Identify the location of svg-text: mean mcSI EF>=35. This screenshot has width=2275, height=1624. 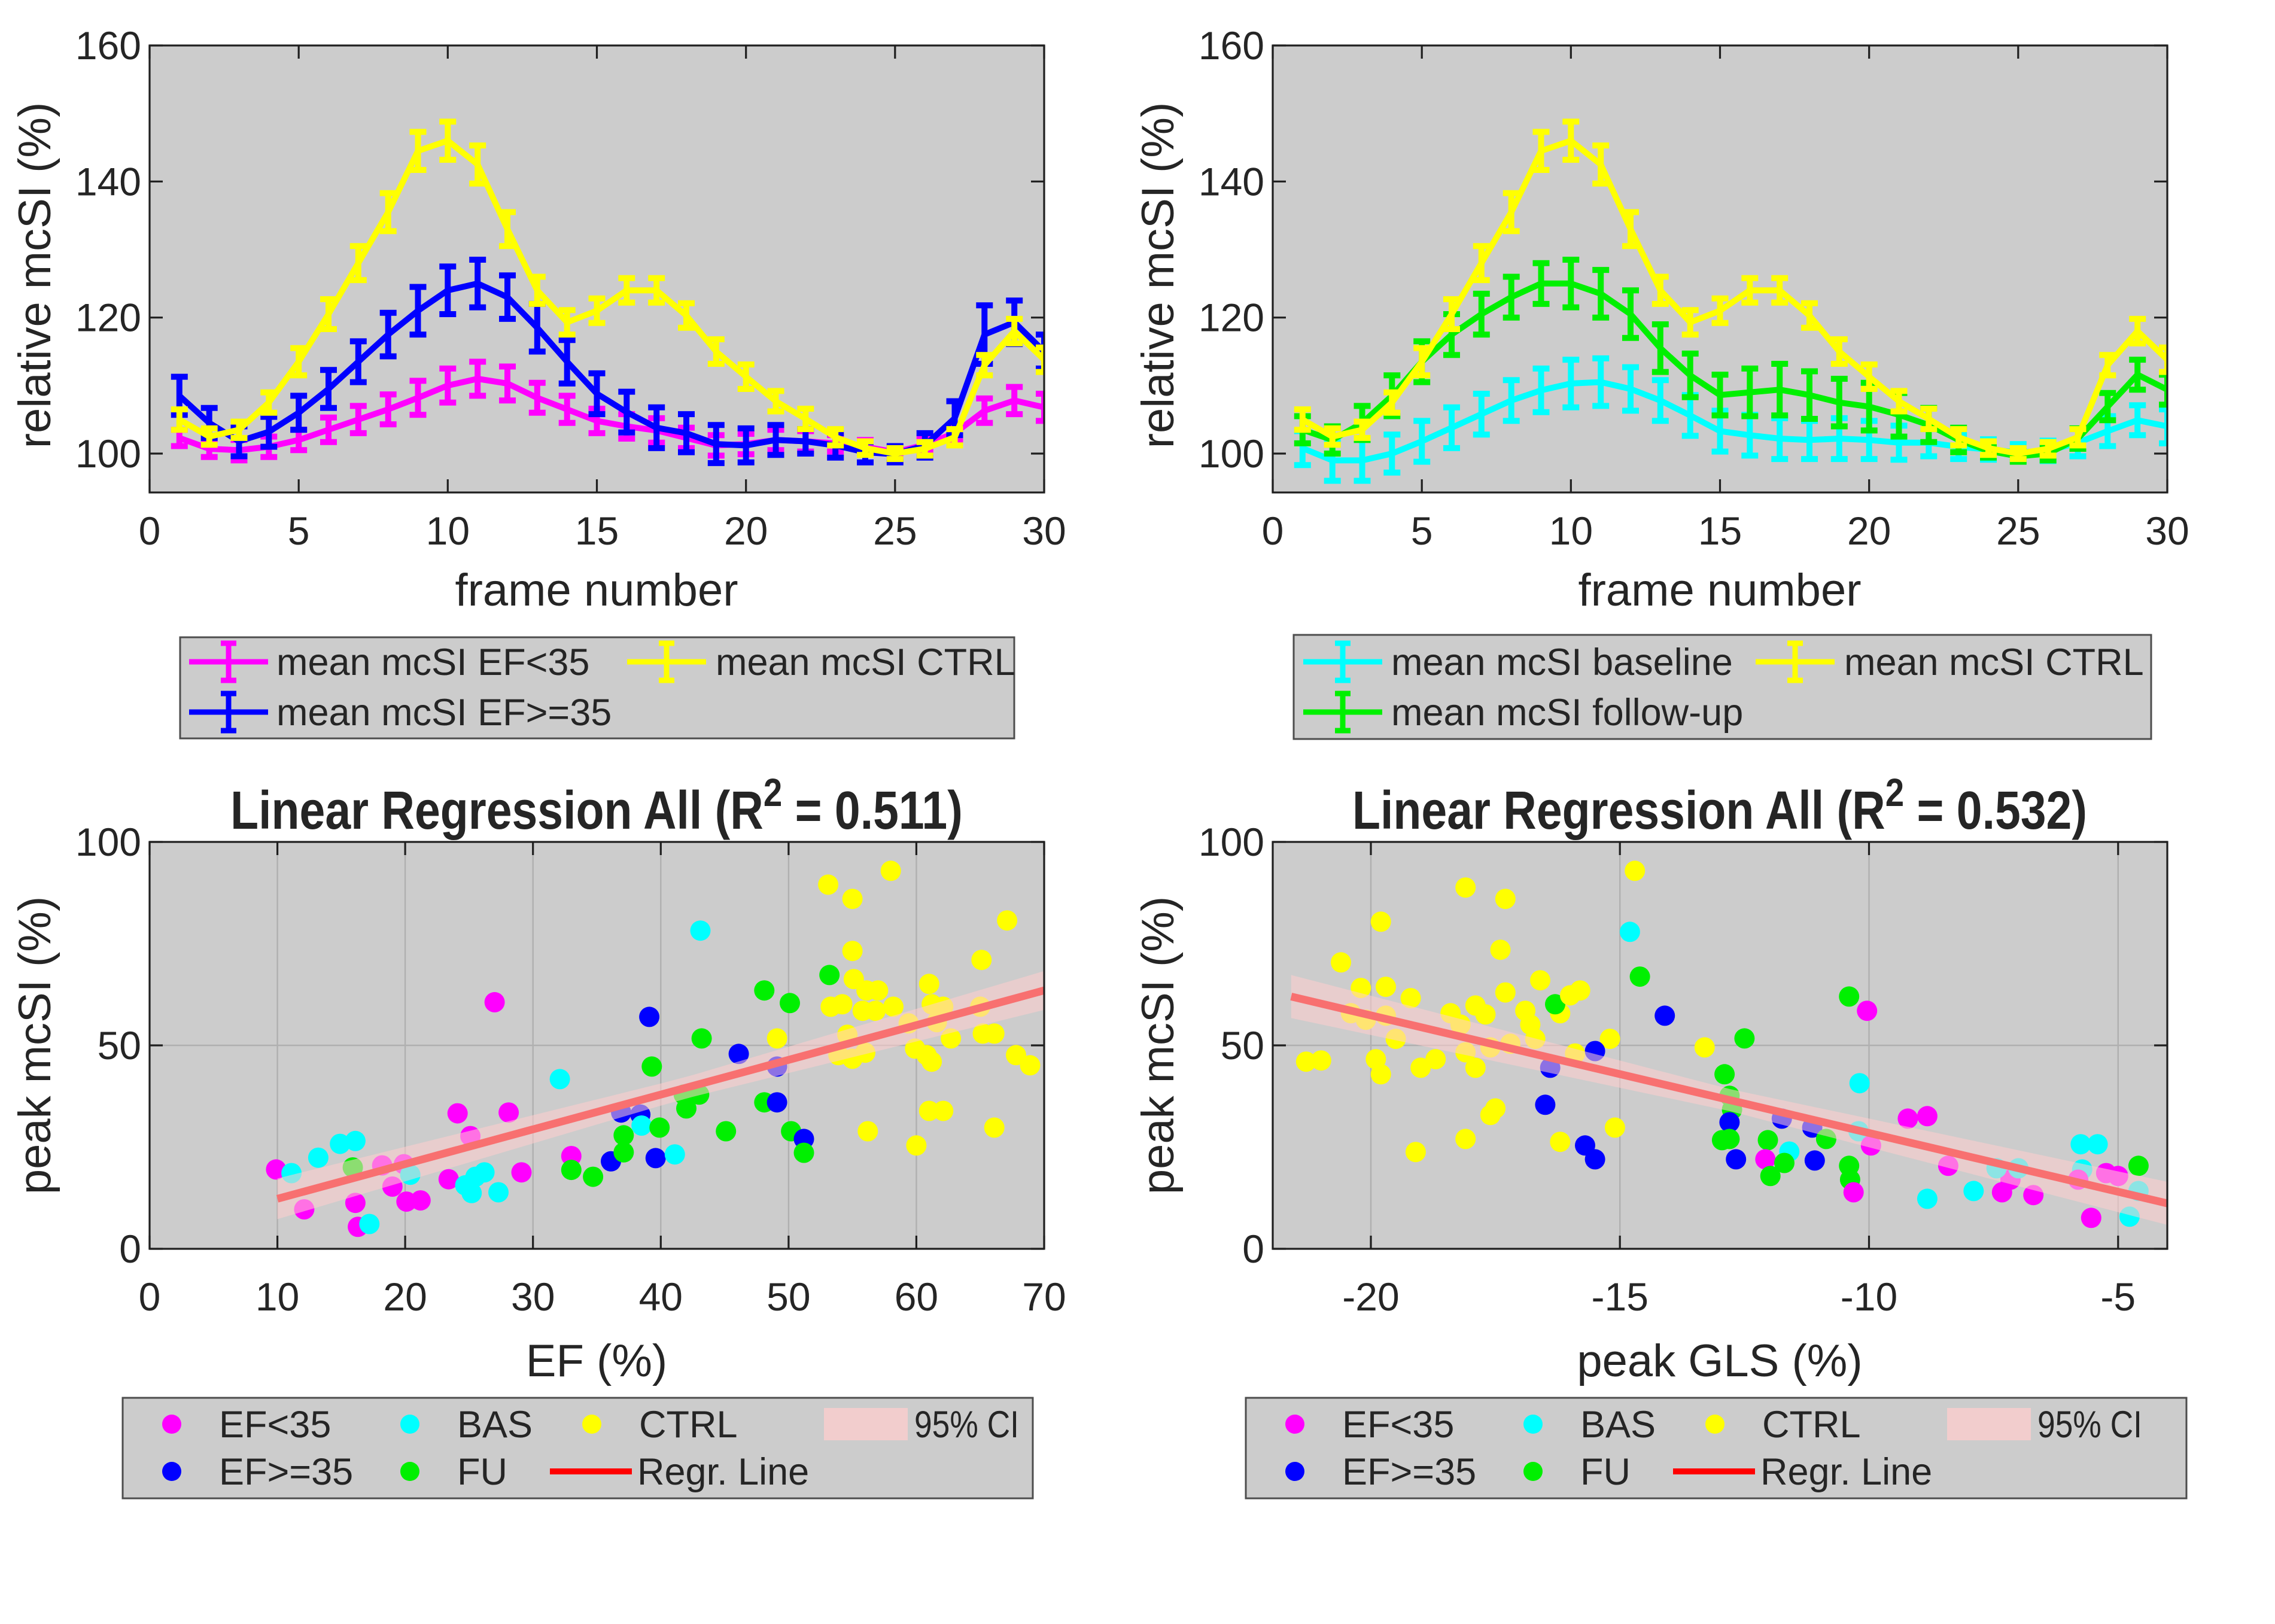
(444, 713).